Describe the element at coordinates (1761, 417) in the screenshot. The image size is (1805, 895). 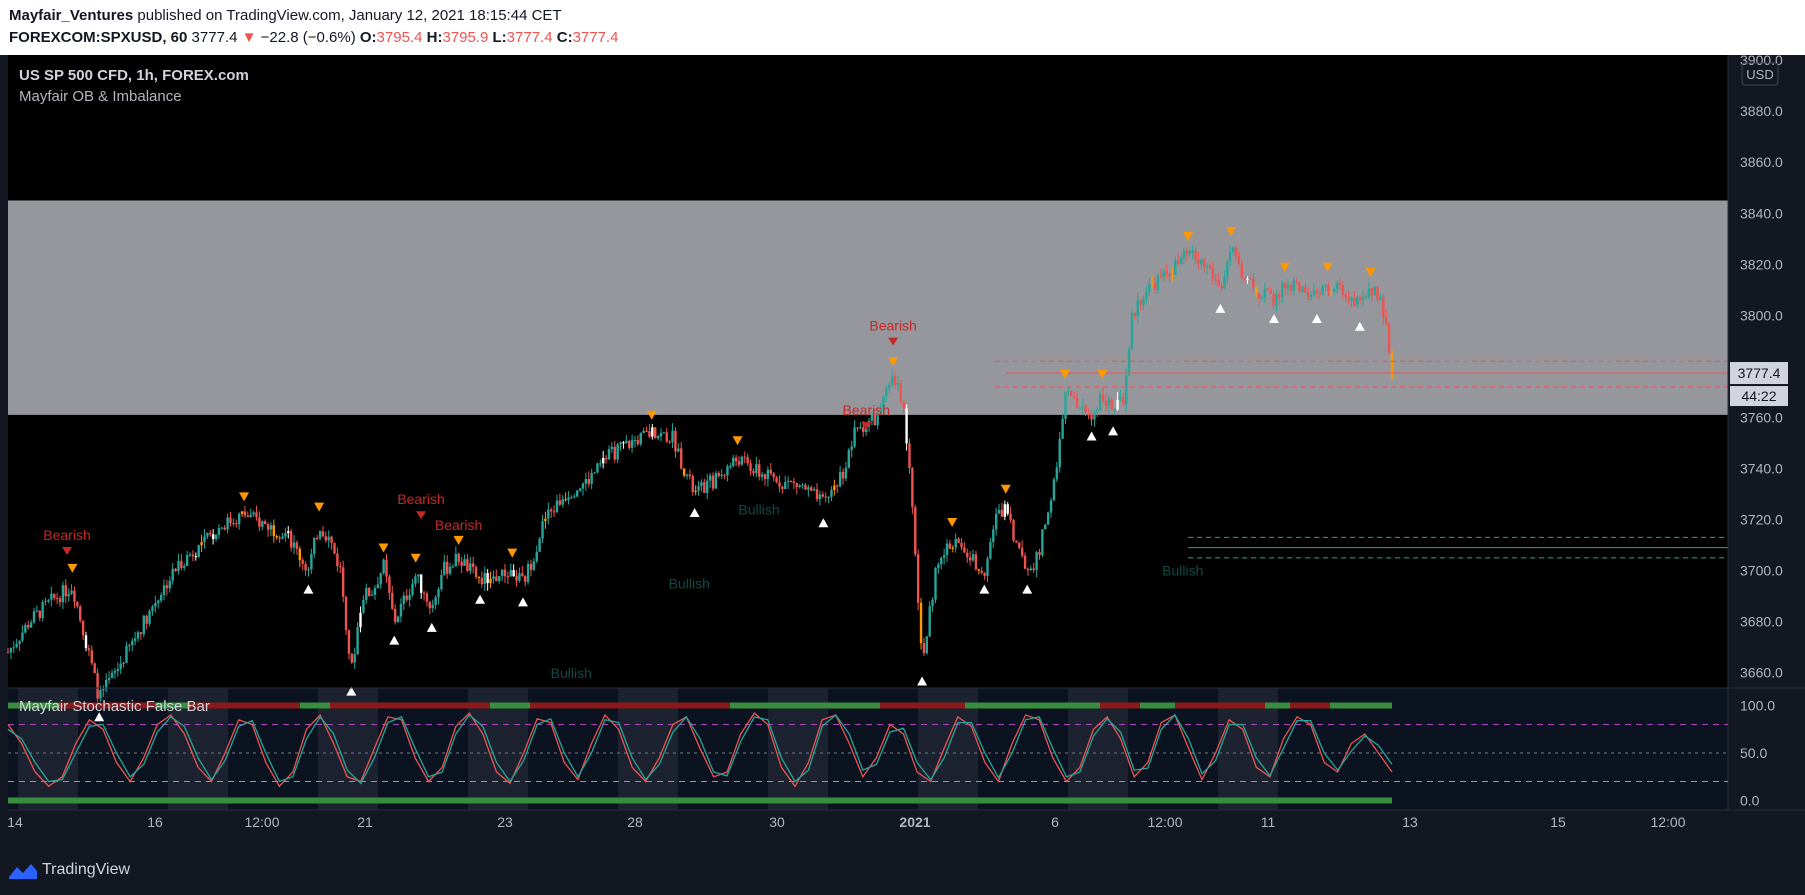
I see `price-tick-label: 3760.0` at that location.